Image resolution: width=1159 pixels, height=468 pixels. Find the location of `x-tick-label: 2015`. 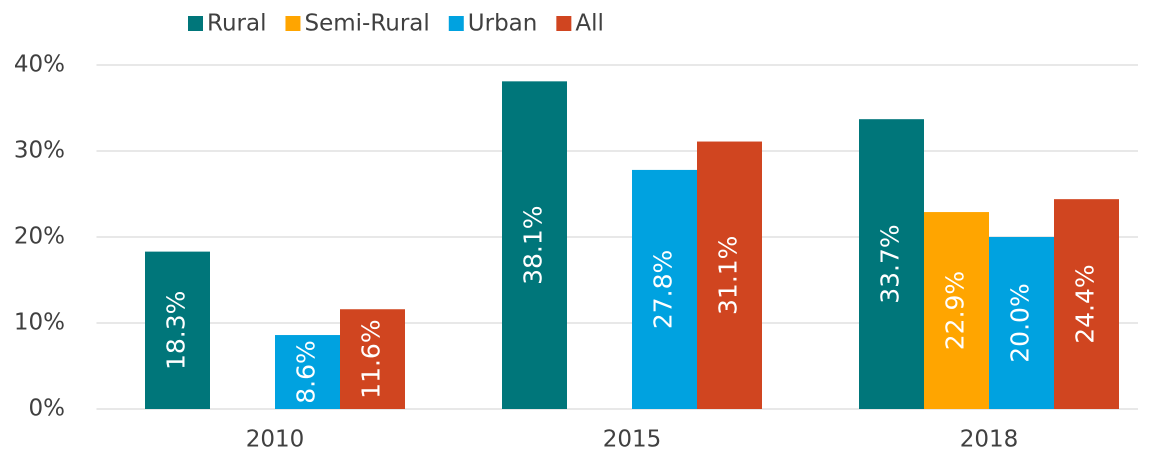

x-tick-label: 2015 is located at coordinates (632, 440).